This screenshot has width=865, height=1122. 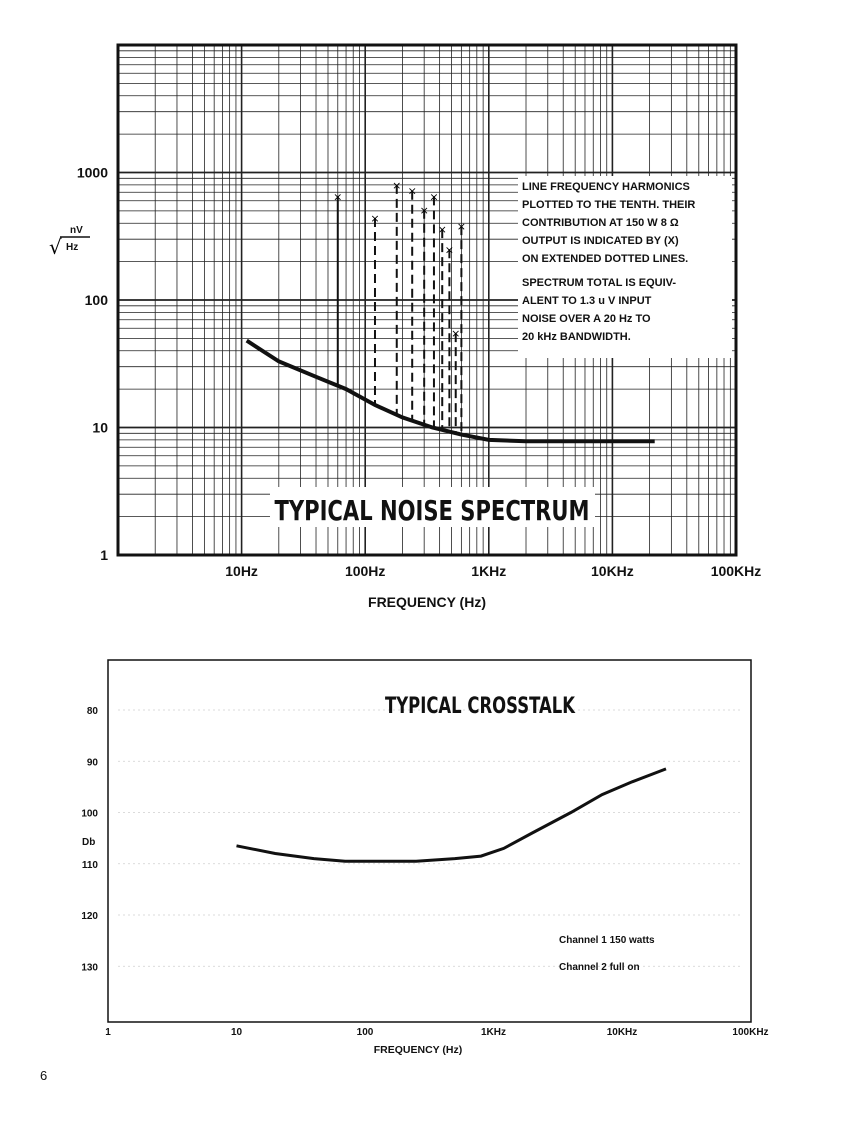 What do you see at coordinates (607, 940) in the screenshot?
I see `crosstalk-note-line-1: Channel 1 150 watts` at bounding box center [607, 940].